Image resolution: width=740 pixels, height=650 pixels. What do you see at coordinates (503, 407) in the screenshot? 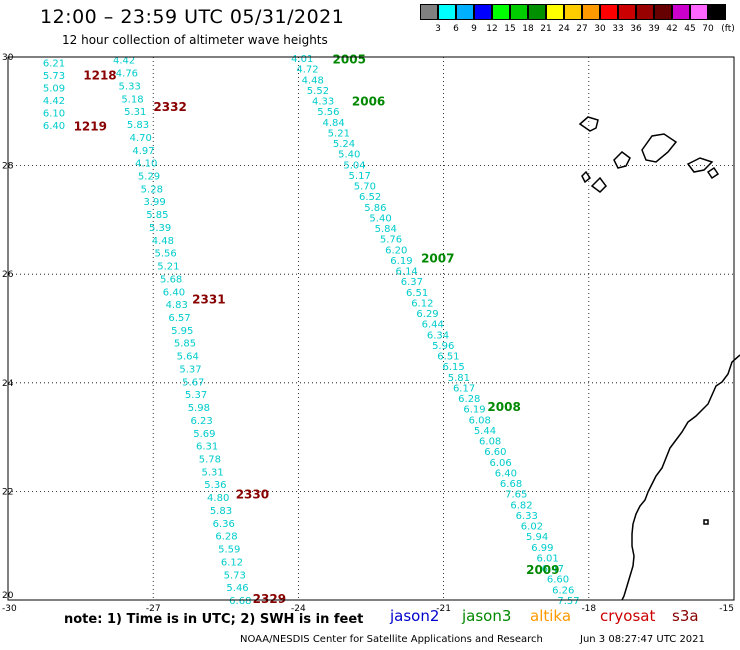
I see `pass-time-label: 2008` at bounding box center [503, 407].